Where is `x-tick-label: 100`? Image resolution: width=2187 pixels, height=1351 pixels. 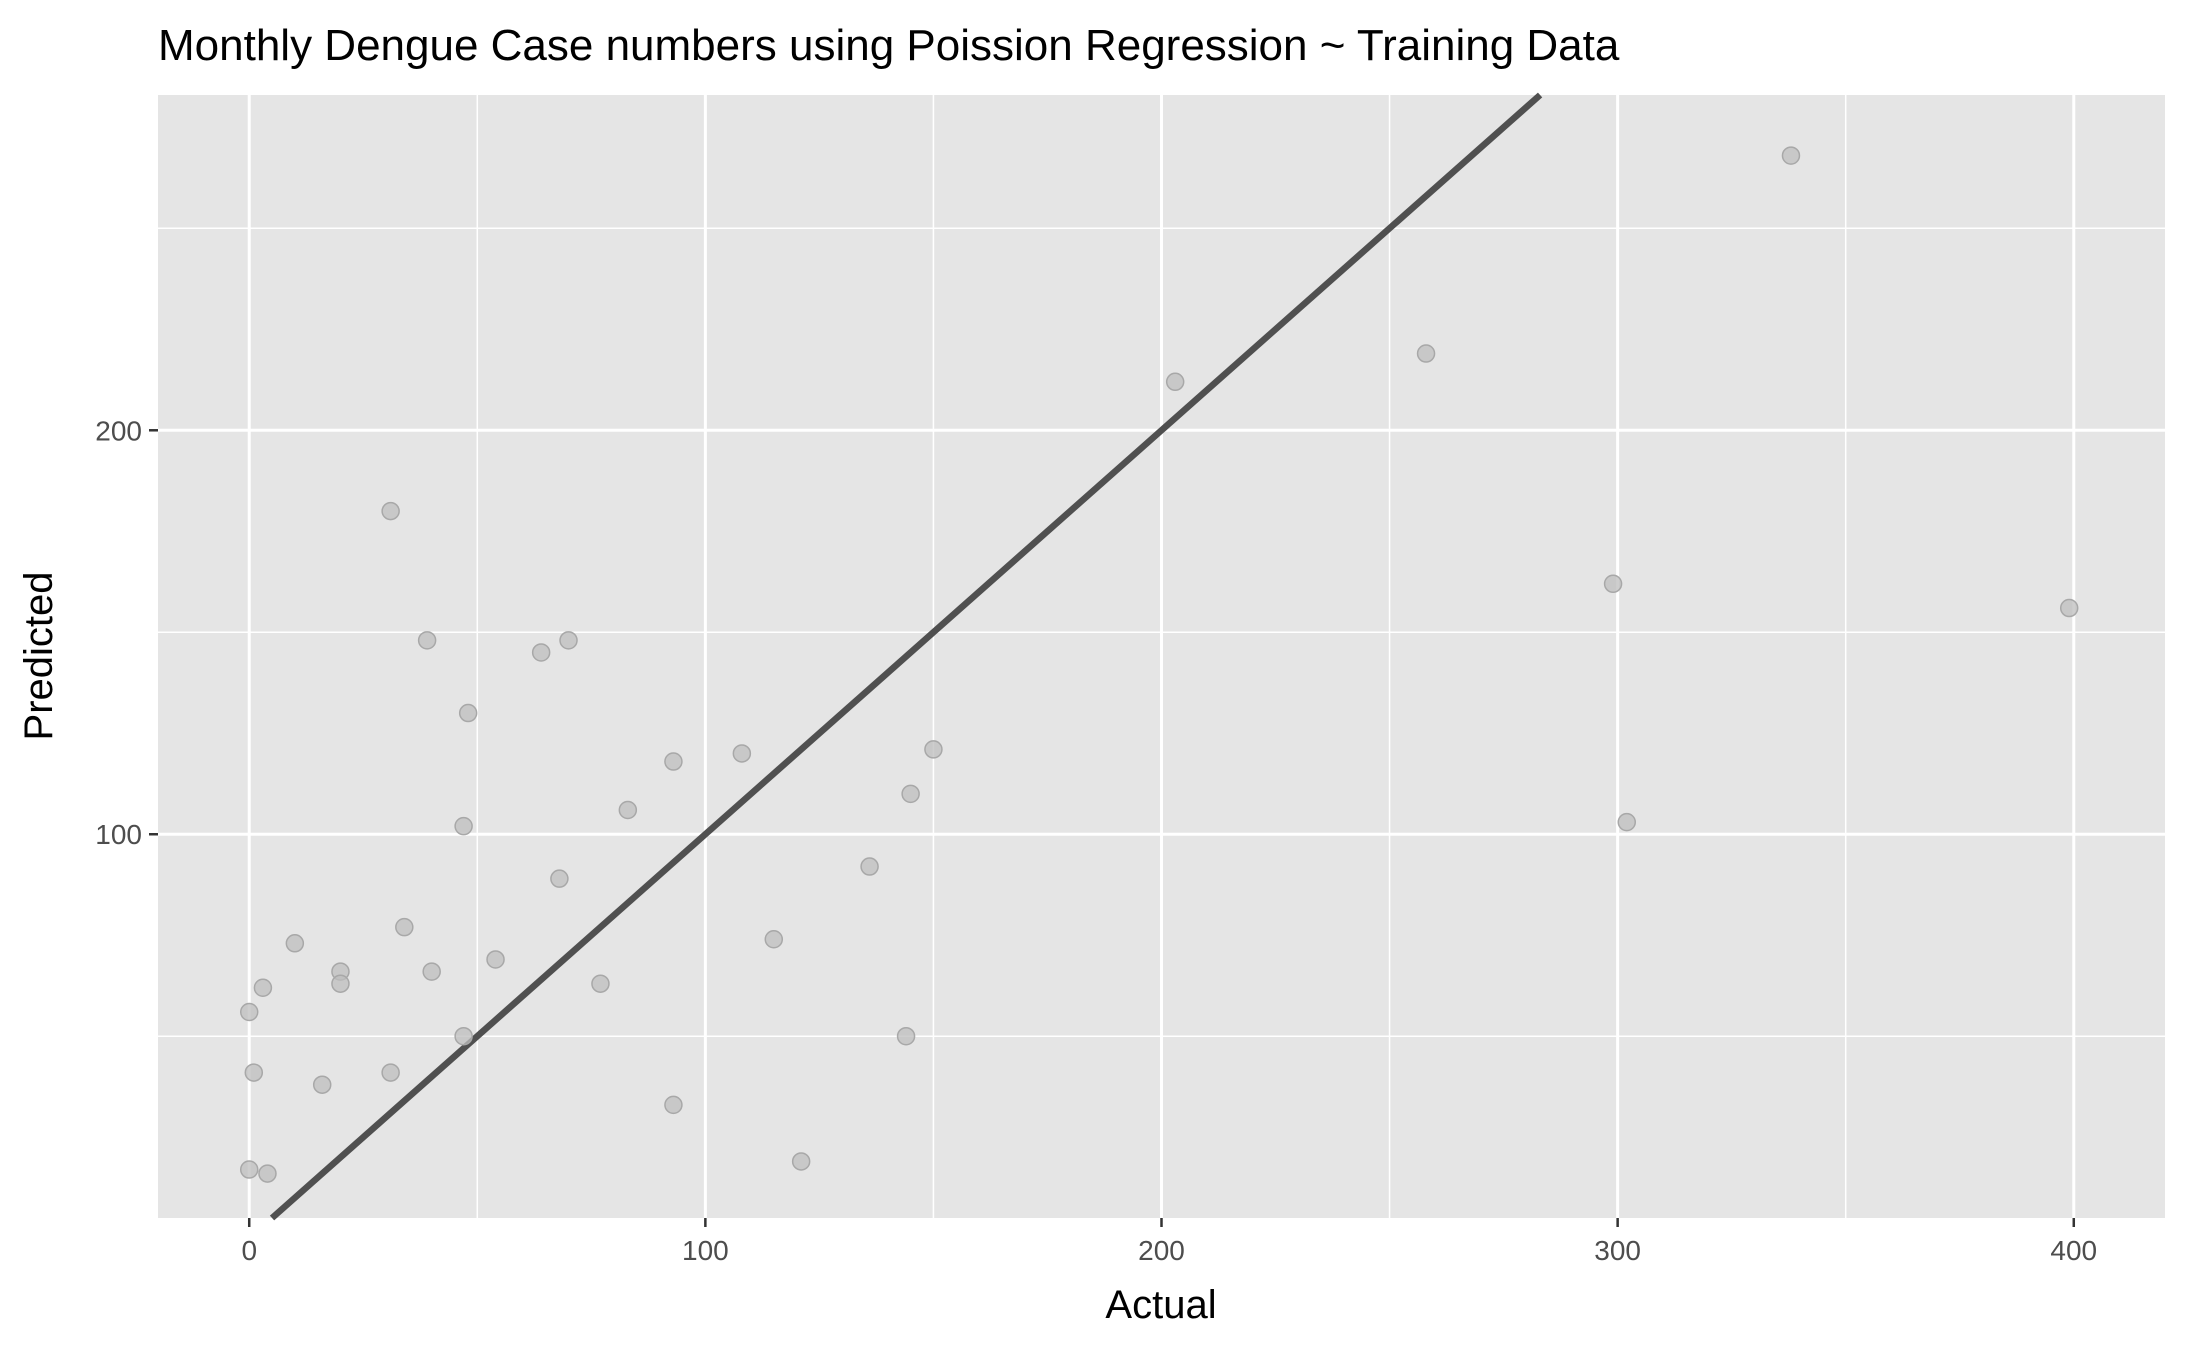
x-tick-label: 100 is located at coordinates (705, 1250).